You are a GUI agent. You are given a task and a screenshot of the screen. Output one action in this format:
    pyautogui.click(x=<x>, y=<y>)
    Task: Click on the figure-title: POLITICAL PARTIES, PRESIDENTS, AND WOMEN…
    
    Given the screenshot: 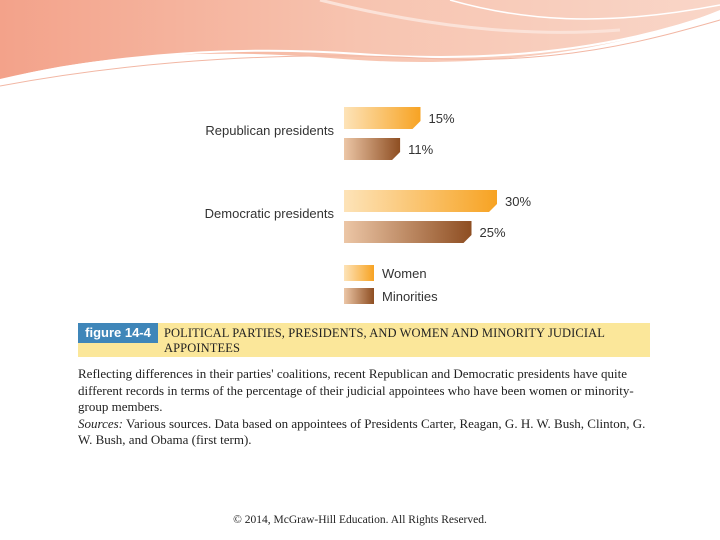 What is the action you would take?
    pyautogui.click(x=384, y=340)
    